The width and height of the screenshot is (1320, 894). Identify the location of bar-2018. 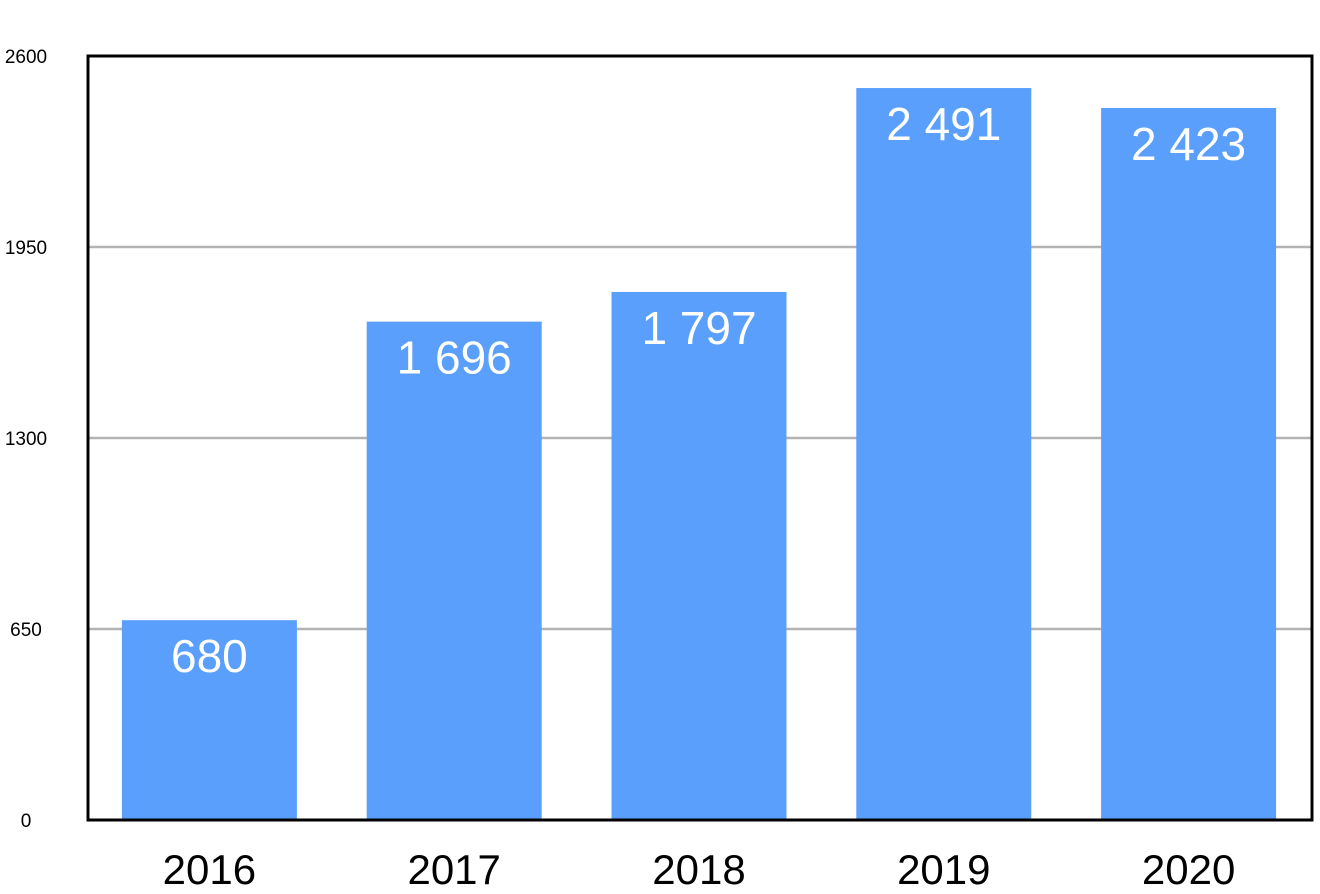
(699, 555).